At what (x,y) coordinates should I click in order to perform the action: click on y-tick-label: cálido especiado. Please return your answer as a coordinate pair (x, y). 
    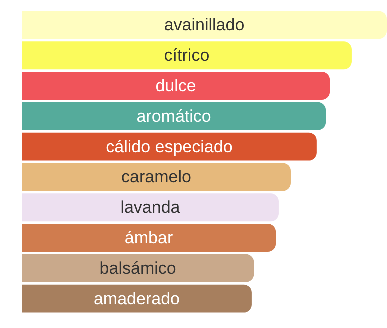
    Looking at the image, I should click on (169, 146).